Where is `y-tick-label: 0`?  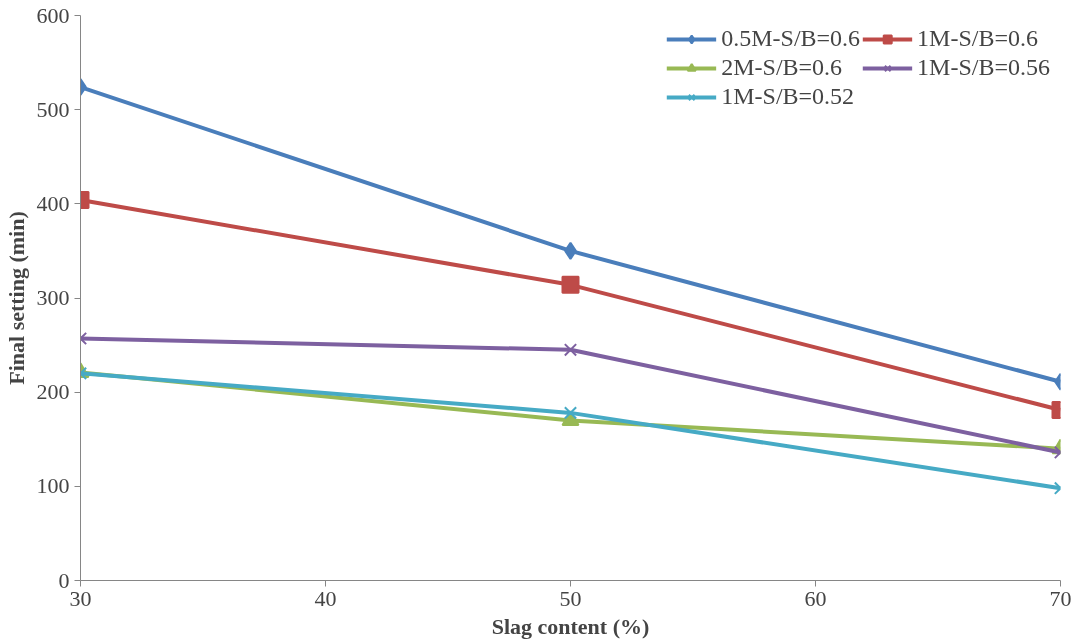 y-tick-label: 0 is located at coordinates (64, 580).